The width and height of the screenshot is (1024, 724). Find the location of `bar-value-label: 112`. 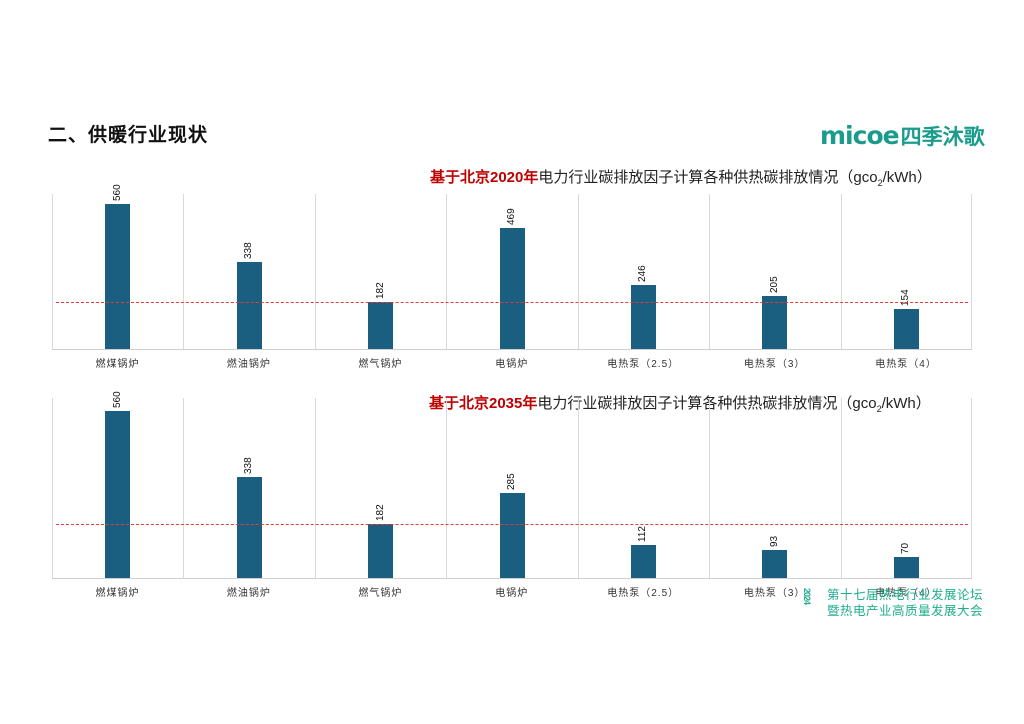

bar-value-label: 112 is located at coordinates (643, 533).